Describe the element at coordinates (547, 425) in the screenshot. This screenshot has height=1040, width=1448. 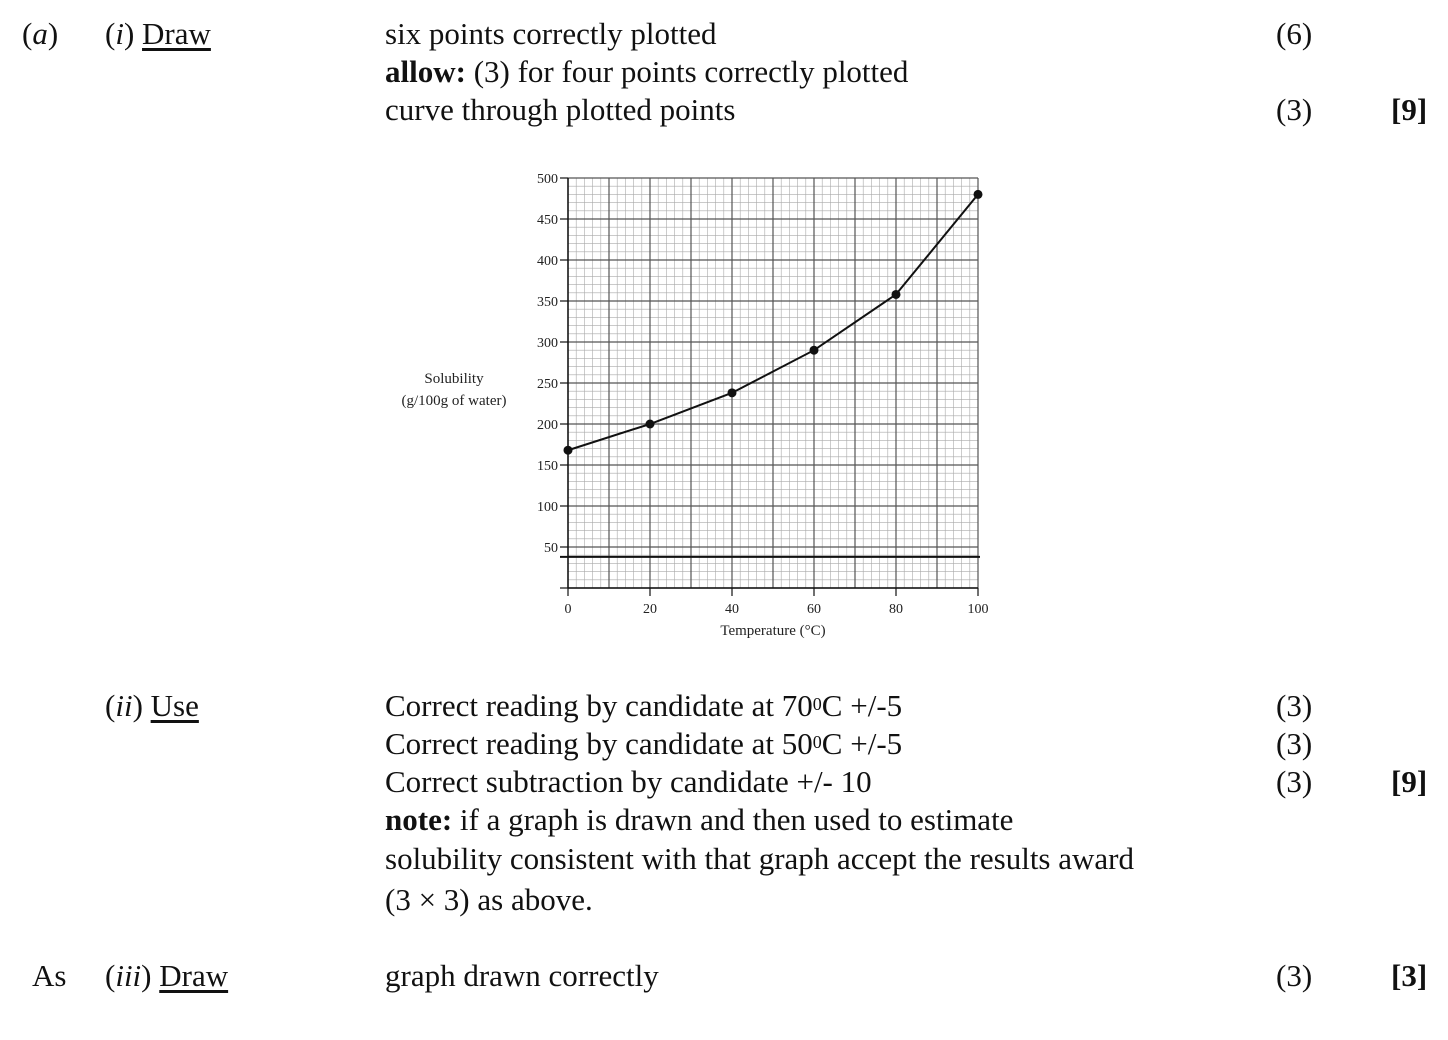
I see `y-tick-label: 200` at that location.